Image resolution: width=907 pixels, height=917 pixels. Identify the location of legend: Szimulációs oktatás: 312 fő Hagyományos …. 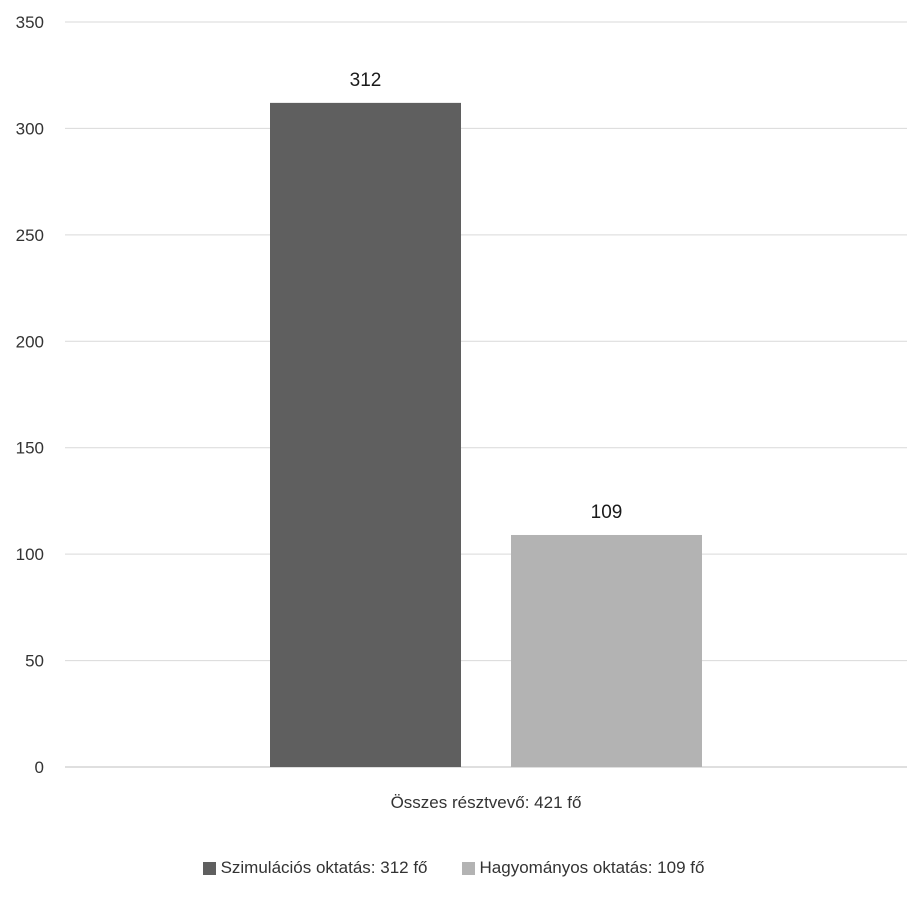
(453, 868).